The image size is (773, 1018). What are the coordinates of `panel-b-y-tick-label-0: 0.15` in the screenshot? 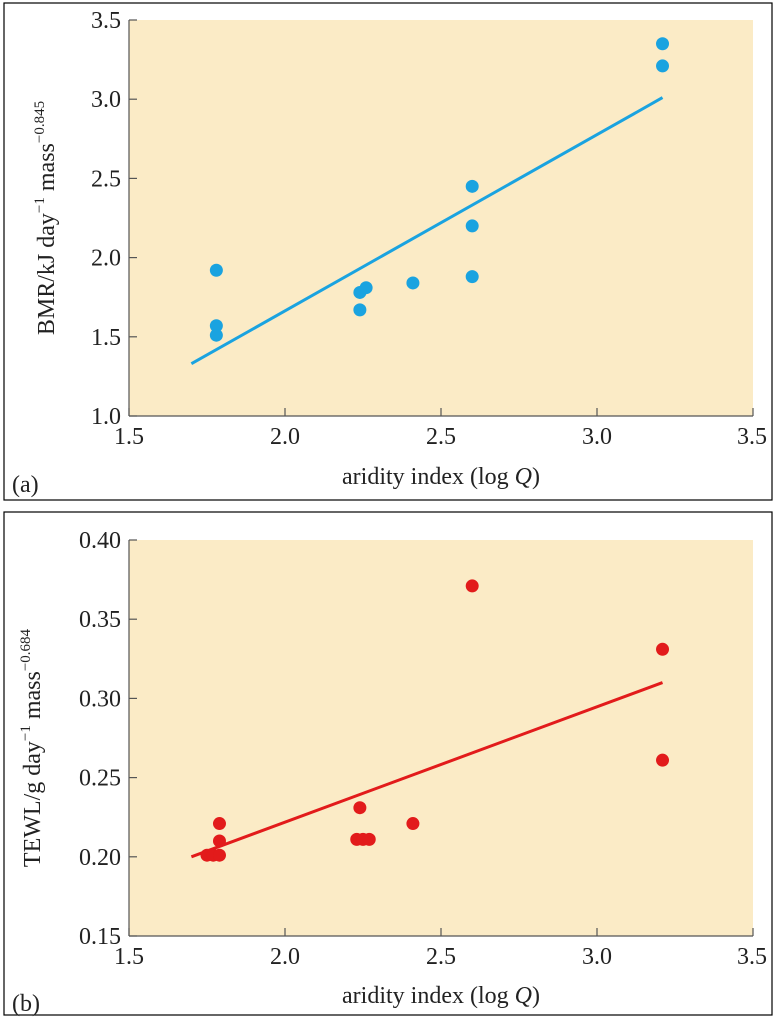 It's located at (100, 937).